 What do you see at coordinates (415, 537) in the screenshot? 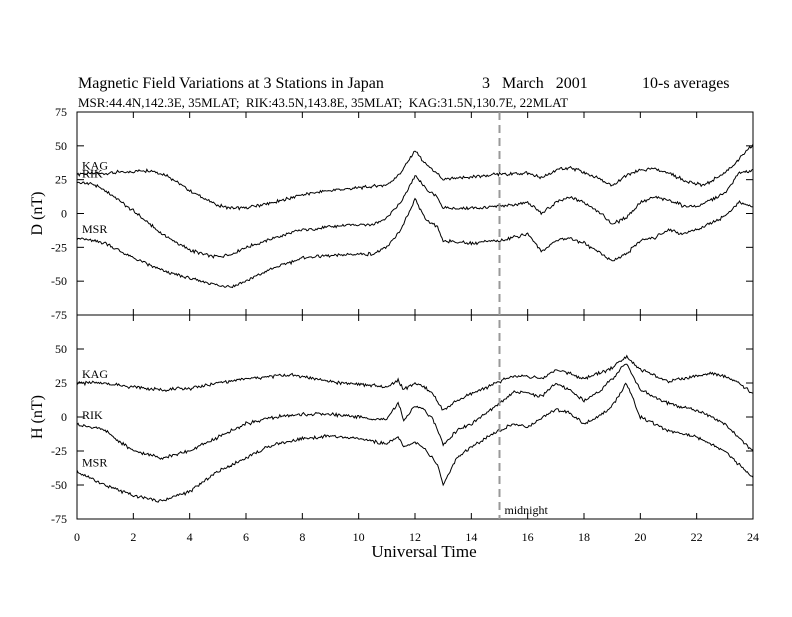
I see `x-tick-label: 12` at bounding box center [415, 537].